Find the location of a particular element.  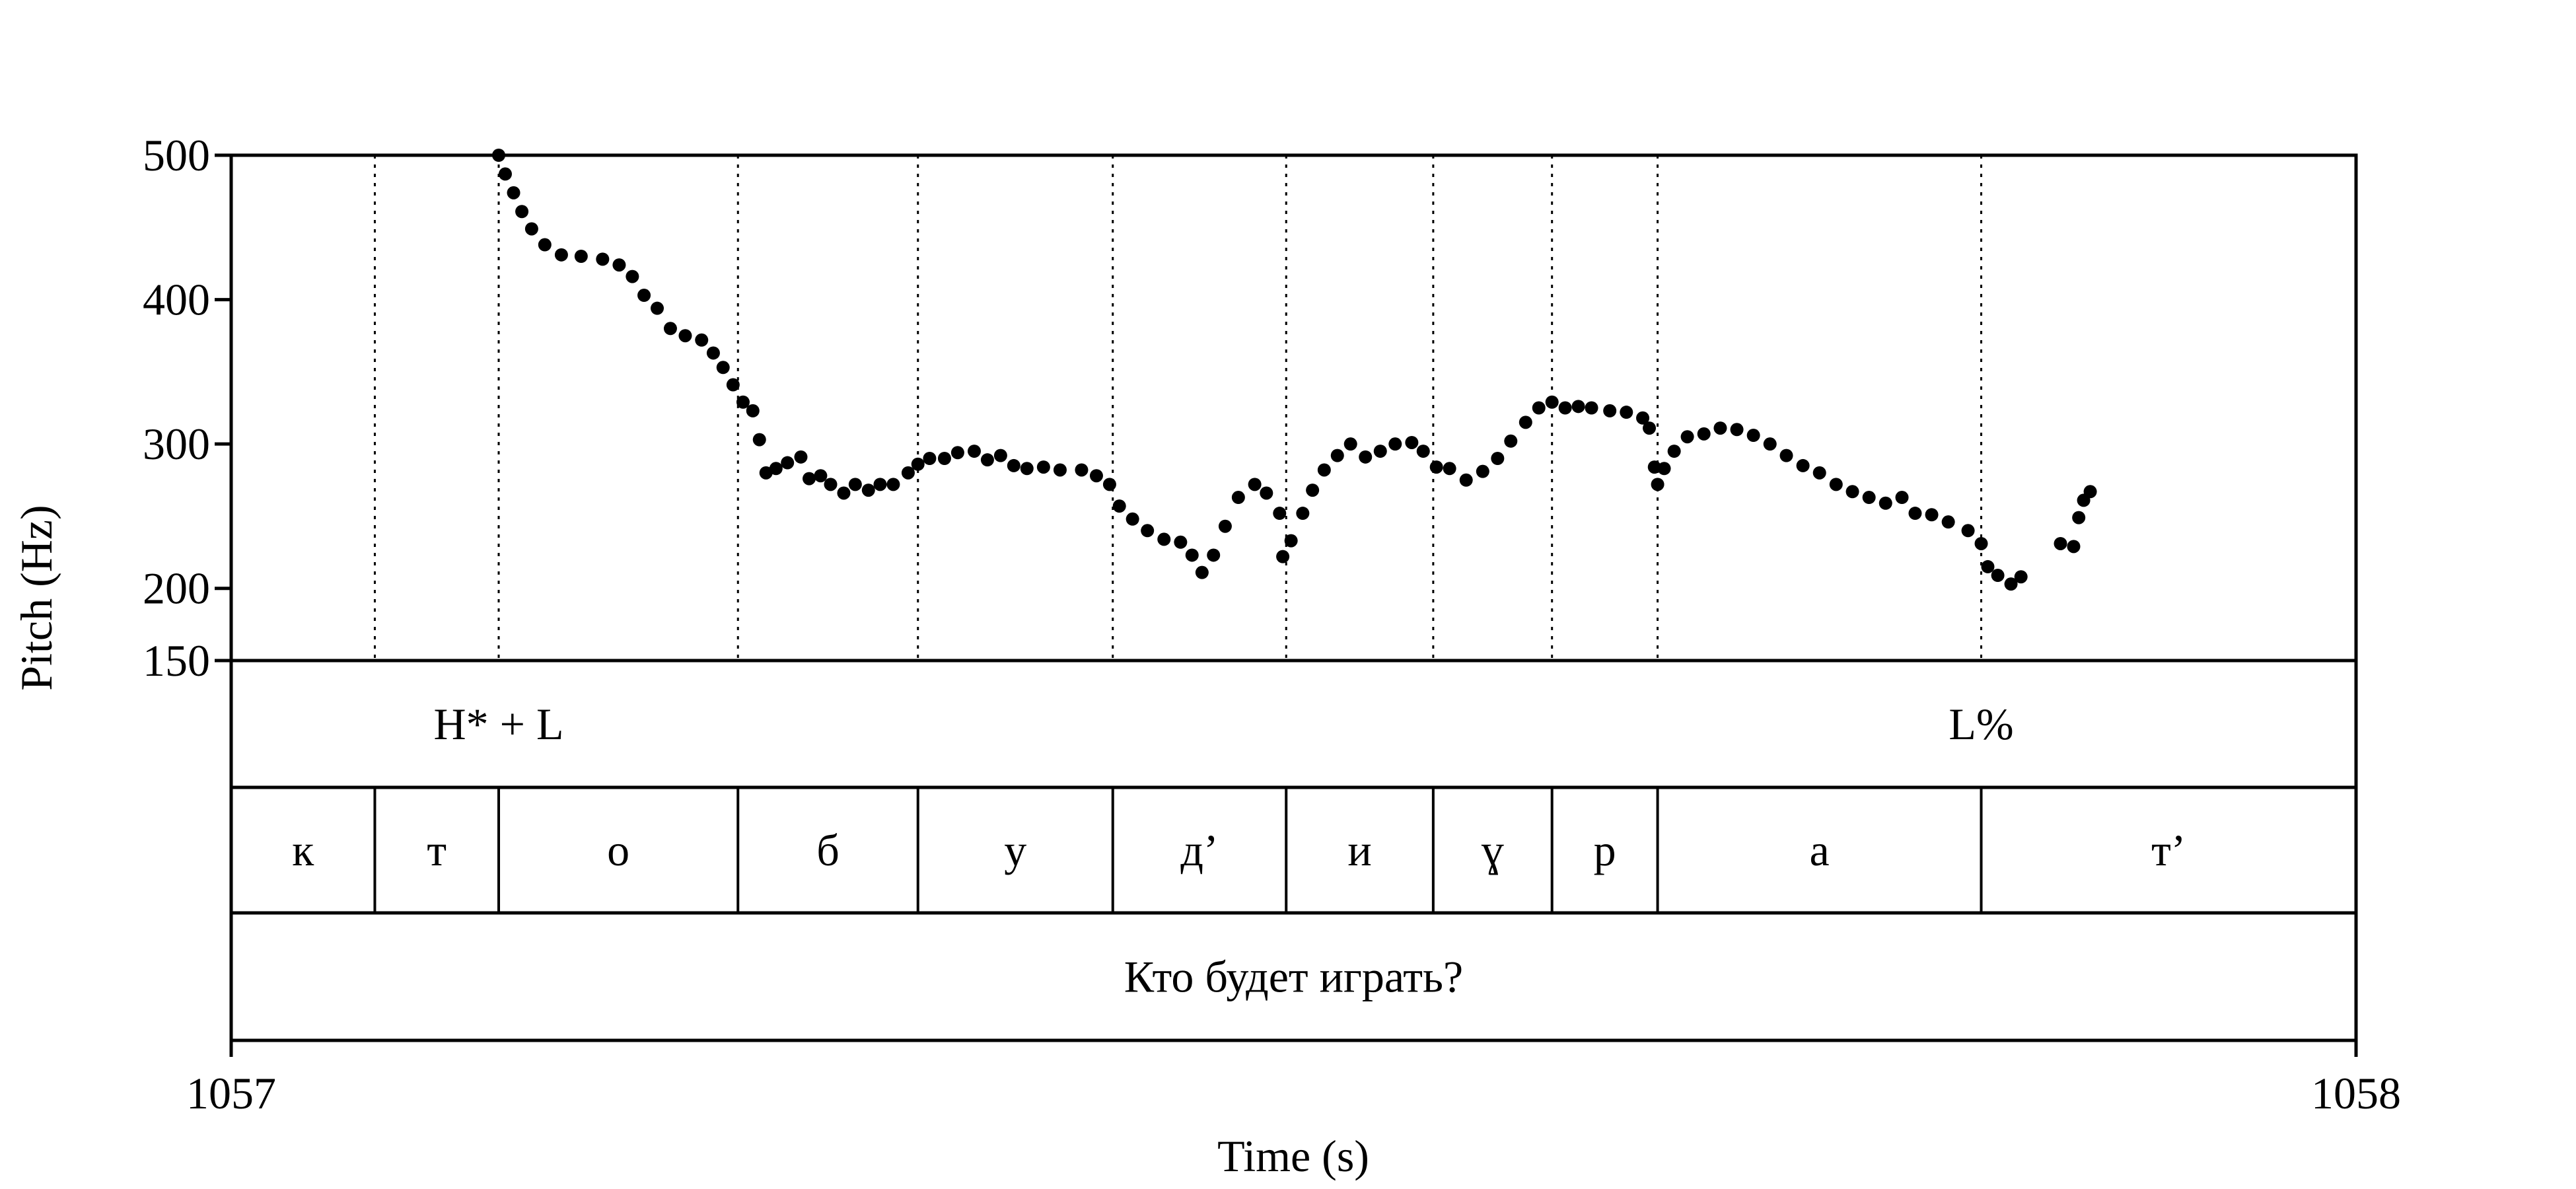

point-tier-label: L% is located at coordinates (1981, 724).